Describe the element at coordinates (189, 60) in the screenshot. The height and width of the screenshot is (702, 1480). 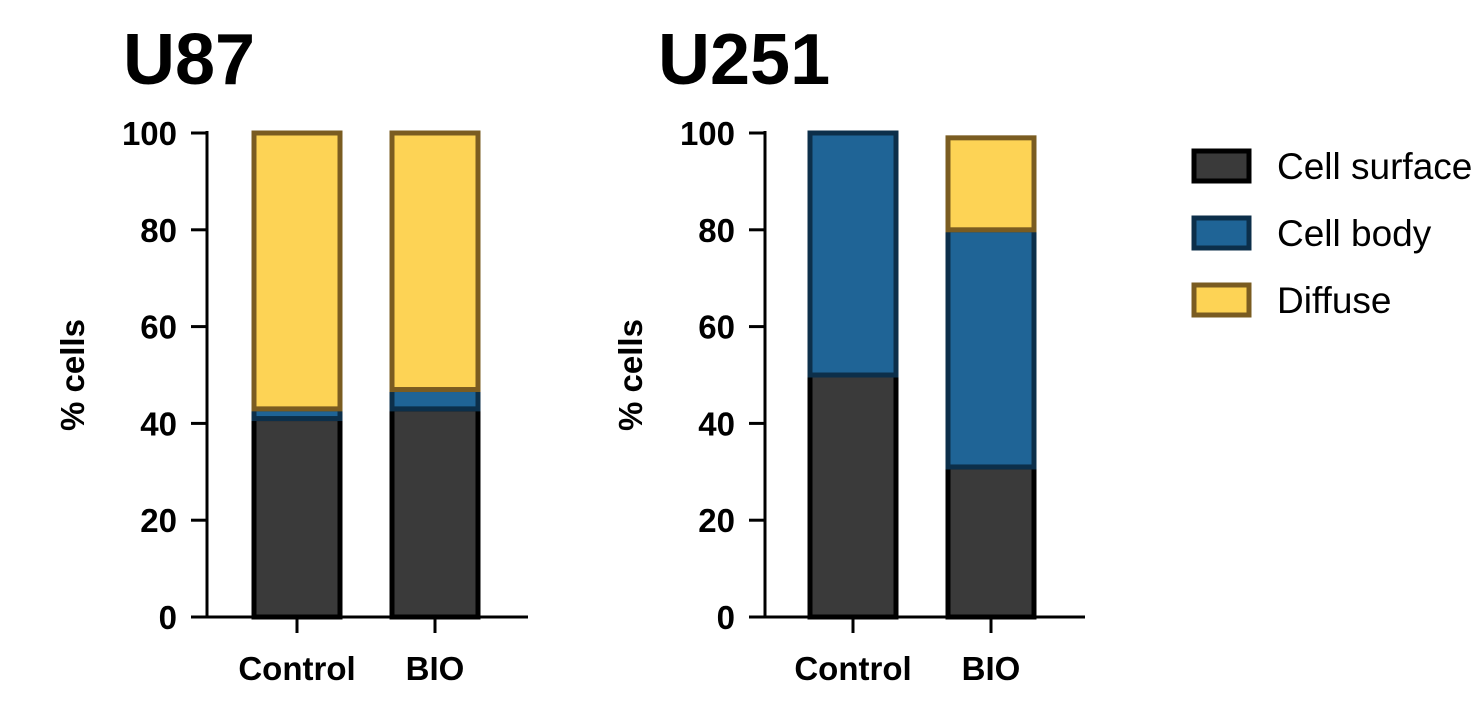
I see `chart-title: U87` at that location.